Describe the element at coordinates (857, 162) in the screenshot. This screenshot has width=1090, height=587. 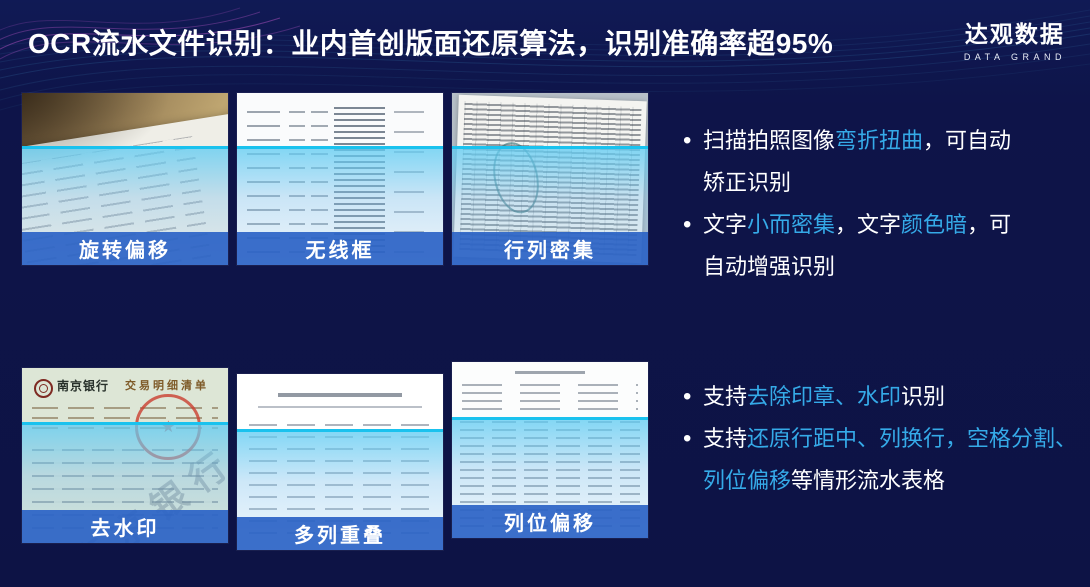
I see `feature-text: 扫描拍照图像弯折扭曲，可自动矫正识别` at that location.